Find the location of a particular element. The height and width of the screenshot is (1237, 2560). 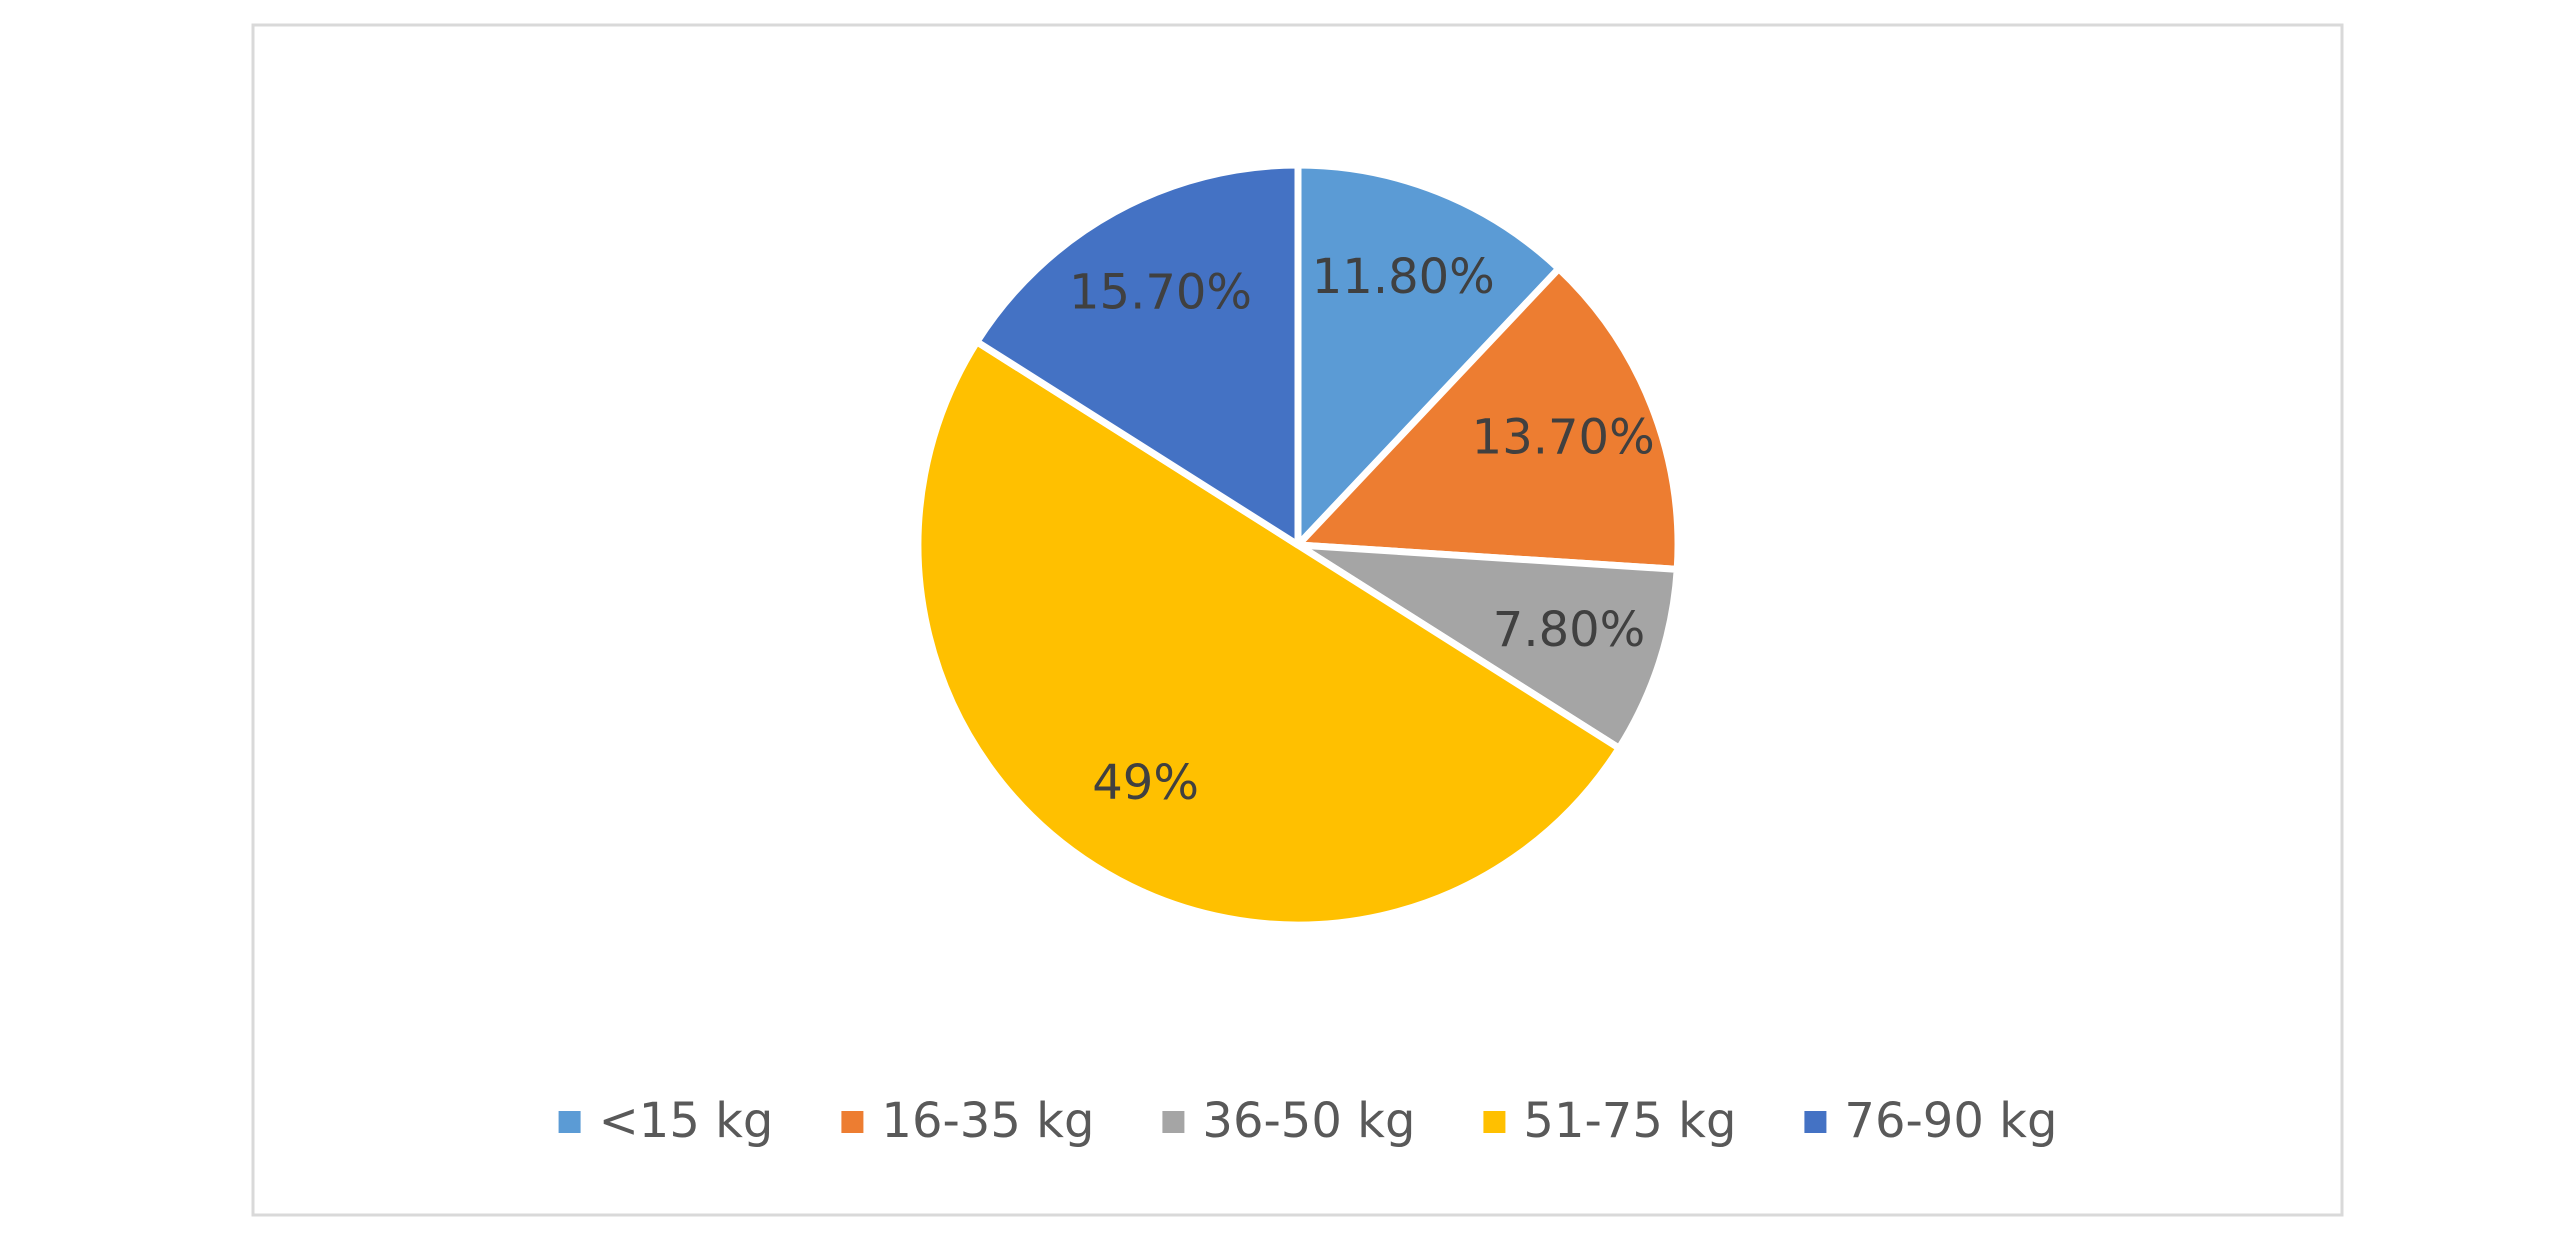

data-label: 11.80% is located at coordinates (1403, 277).